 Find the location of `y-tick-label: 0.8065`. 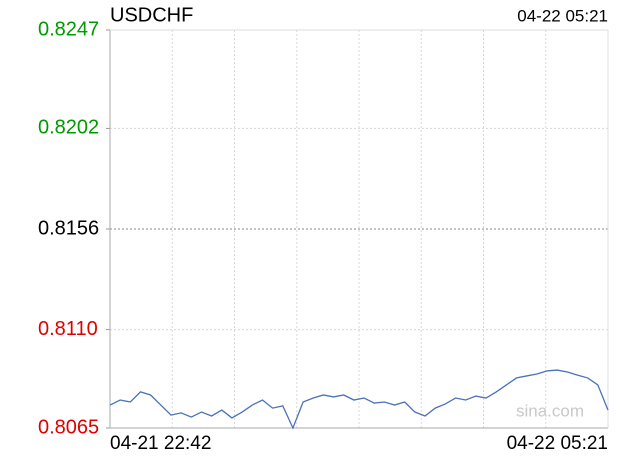

y-tick-label: 0.8065 is located at coordinates (68, 427).